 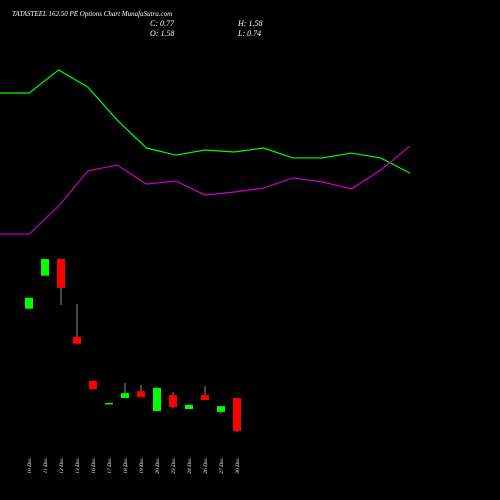 I want to click on stat: H: 1.58, so click(x=249, y=23).